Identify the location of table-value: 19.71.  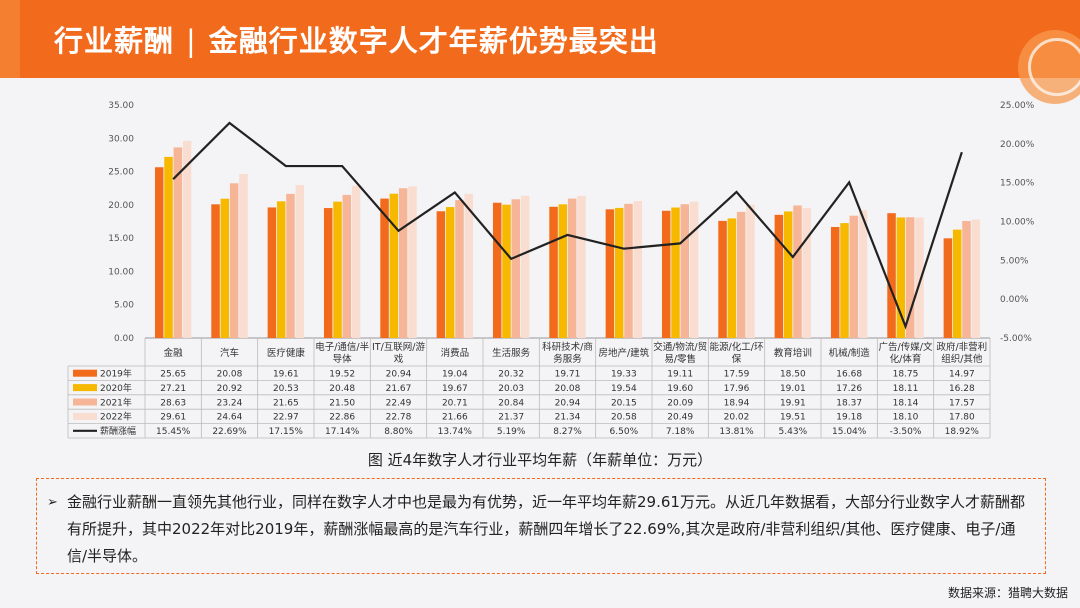
(568, 375).